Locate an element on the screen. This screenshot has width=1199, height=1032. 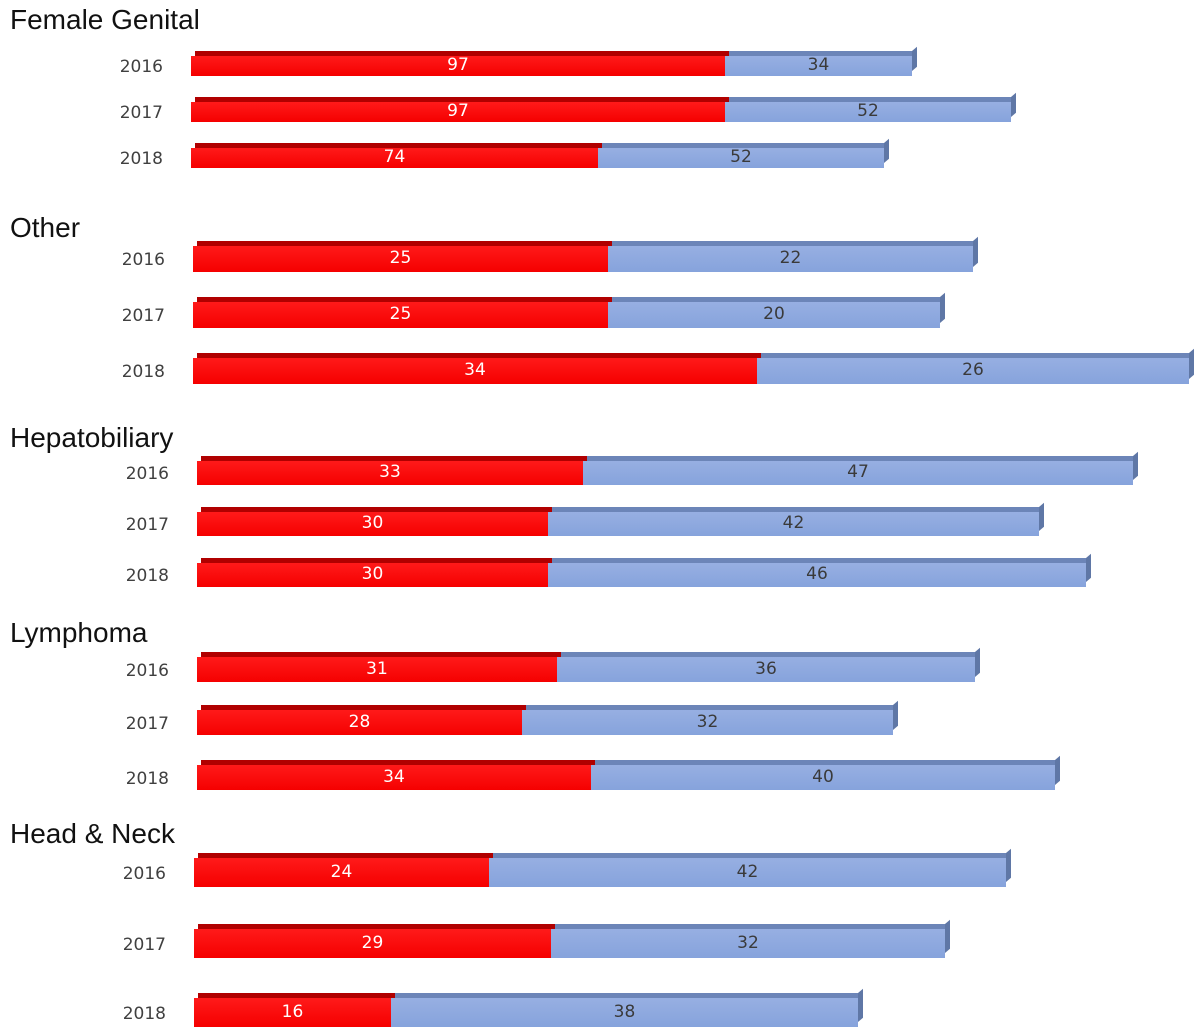
data-label: 36 is located at coordinates (766, 668).